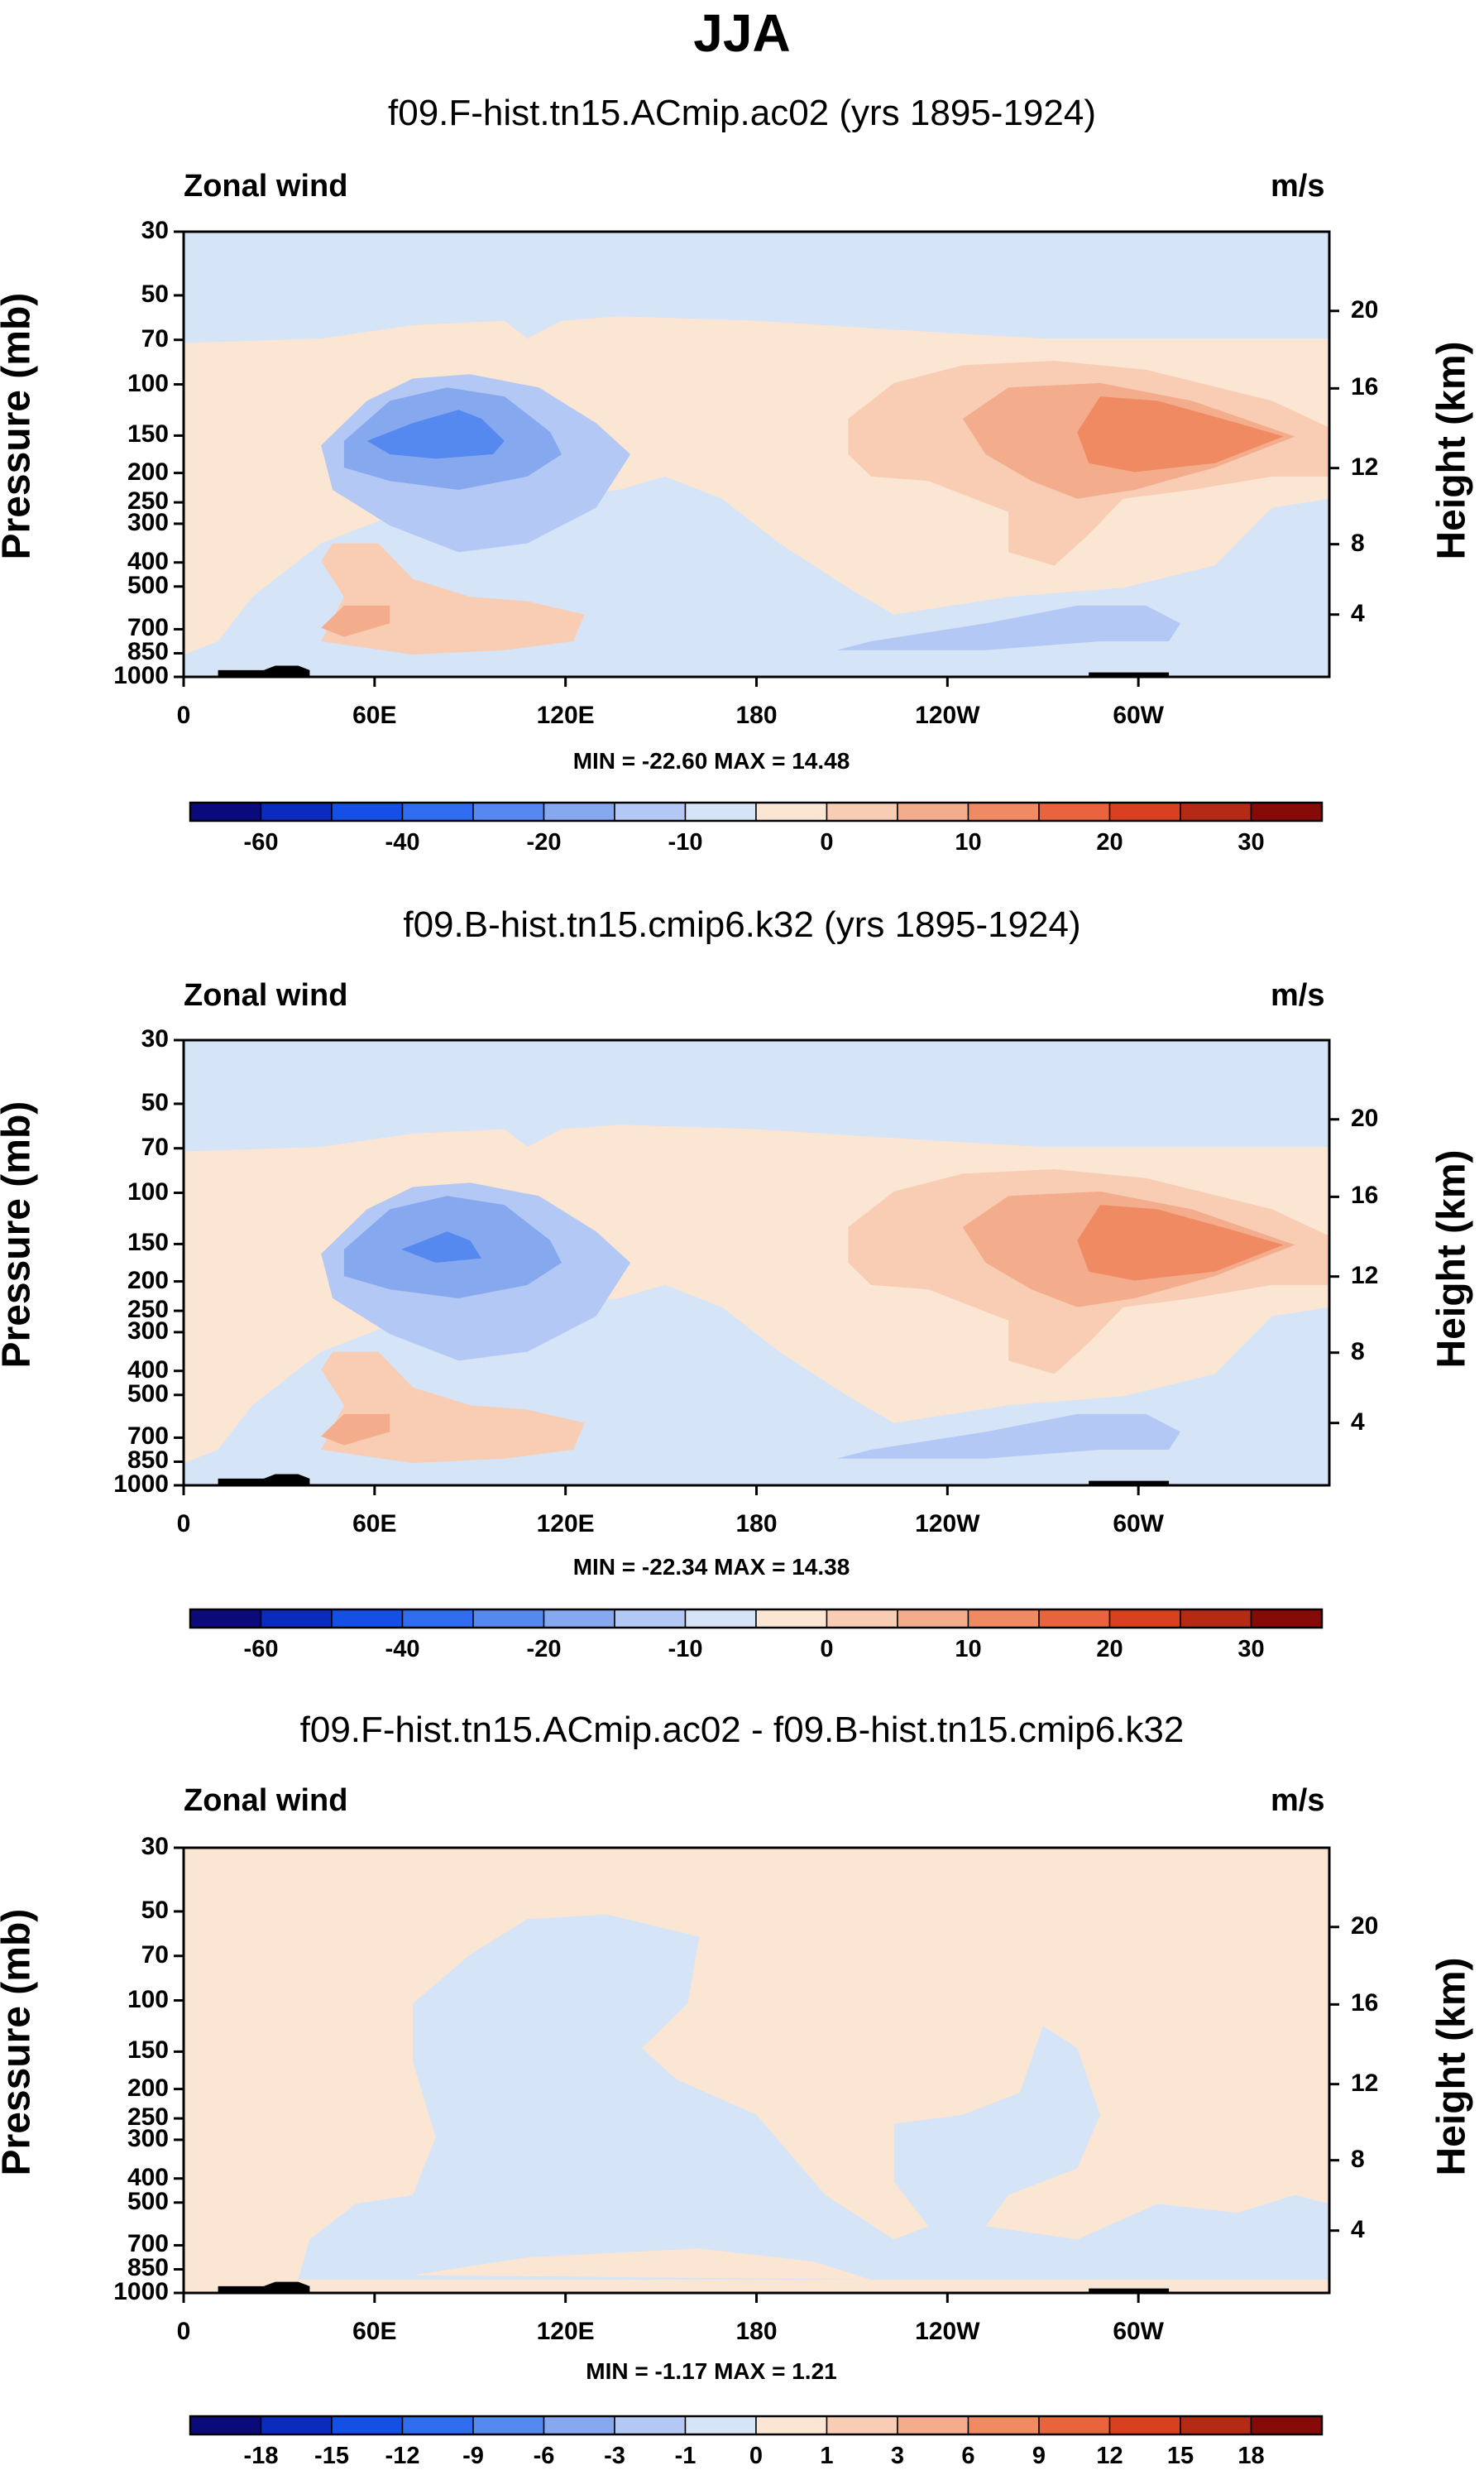  I want to click on panel-2-ytick-label: 400, so click(148, 1369).